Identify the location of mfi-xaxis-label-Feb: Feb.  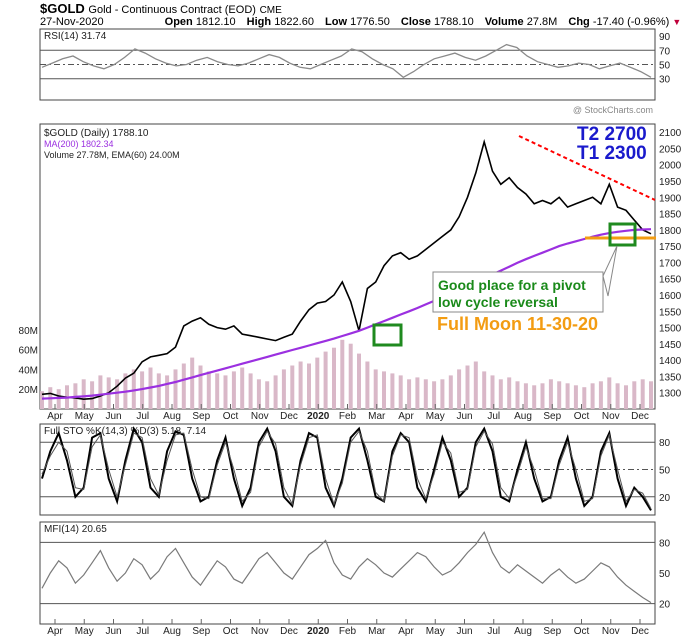
(348, 631).